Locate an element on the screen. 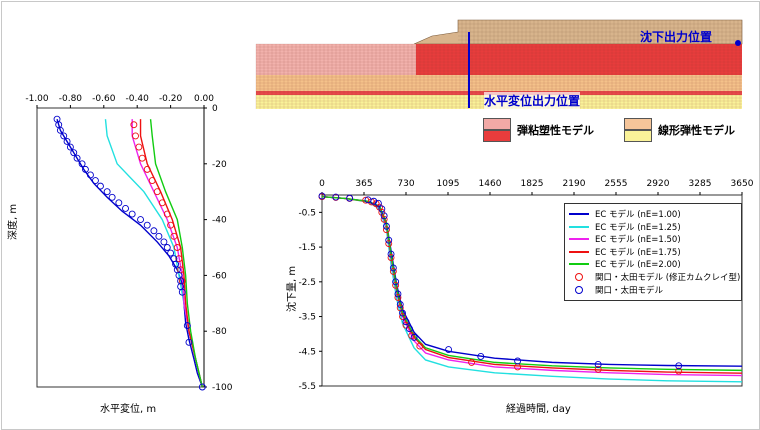 This screenshot has height=430, width=760. chart2-x-tick-label: 1460 is located at coordinates (490, 184).